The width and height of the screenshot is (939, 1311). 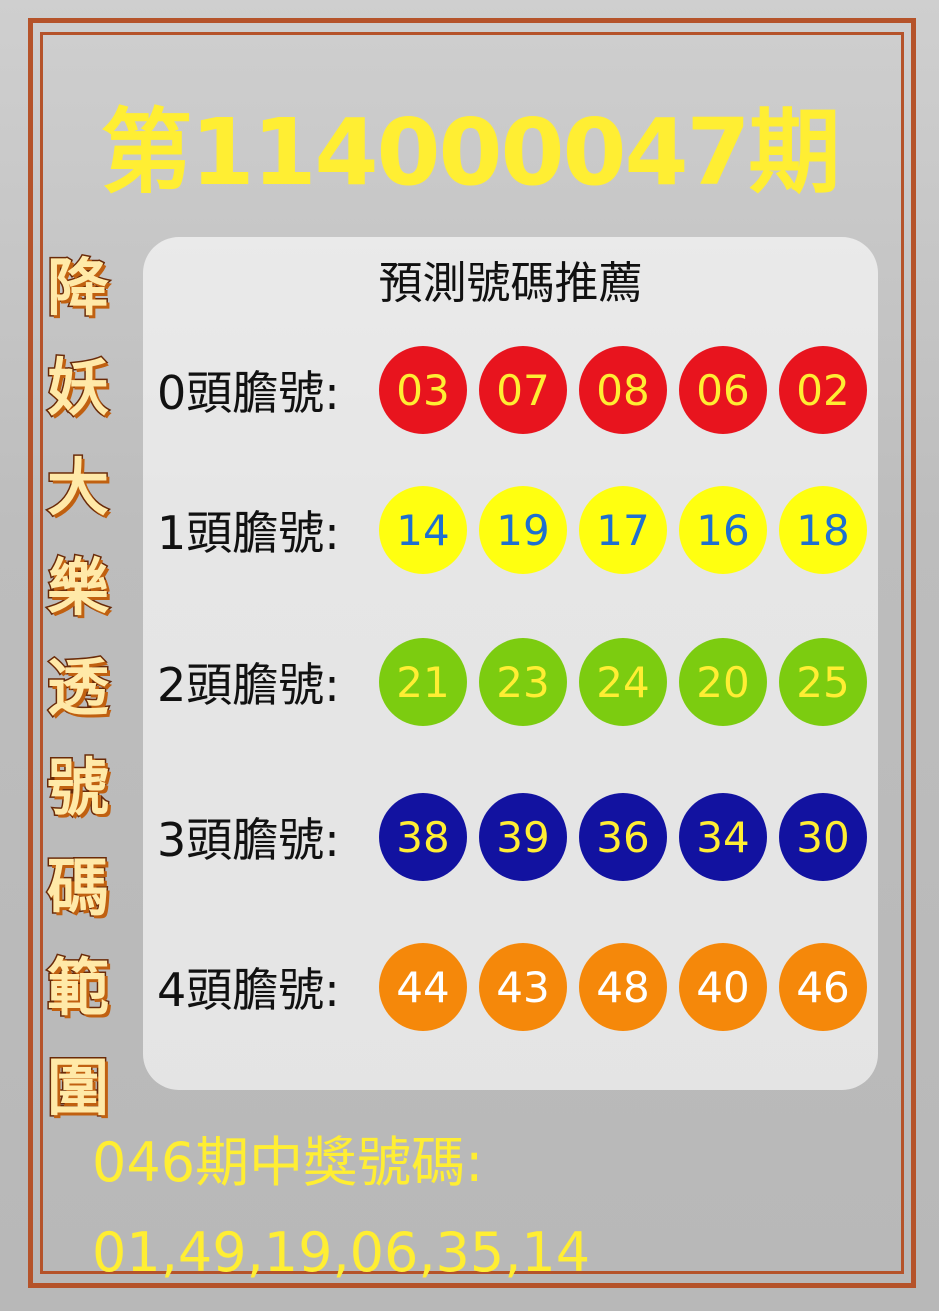 What do you see at coordinates (523, 682) in the screenshot?
I see `number-ball: 23` at bounding box center [523, 682].